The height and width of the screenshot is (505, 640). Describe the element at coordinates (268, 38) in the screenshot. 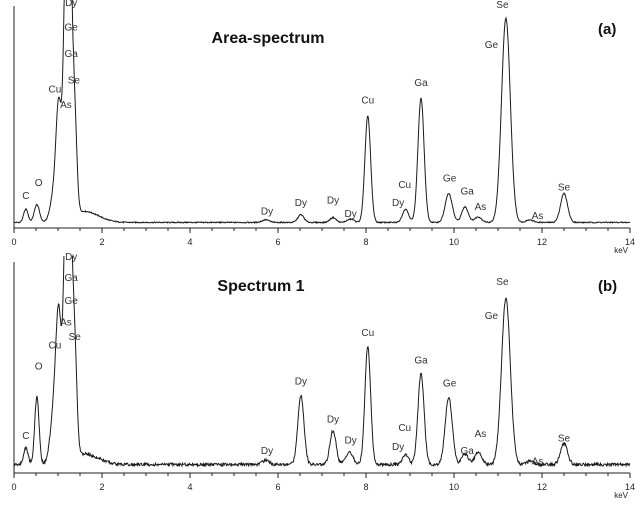

I see `panel-title: Area-spectrum` at that location.